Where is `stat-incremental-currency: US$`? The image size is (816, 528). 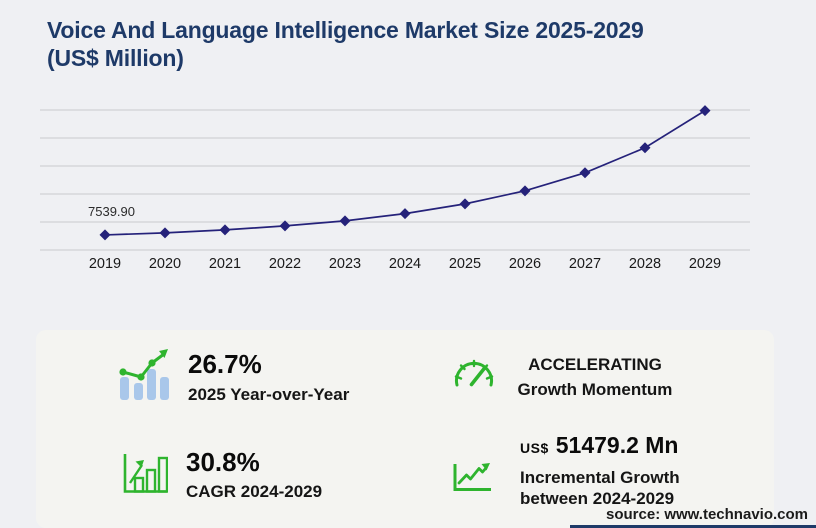 stat-incremental-currency: US$ is located at coordinates (534, 448).